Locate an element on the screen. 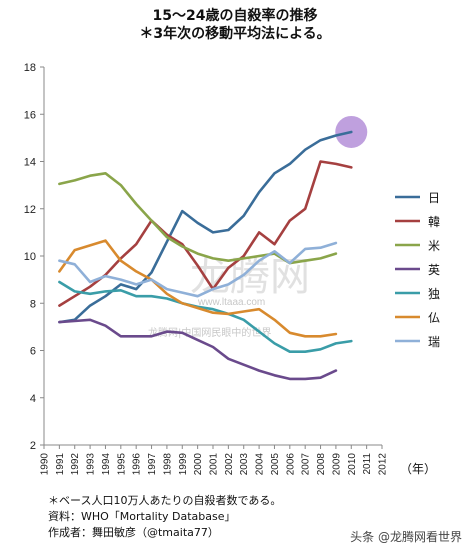 This screenshot has width=470, height=554. x-tick-label: 1998 is located at coordinates (167, 464).